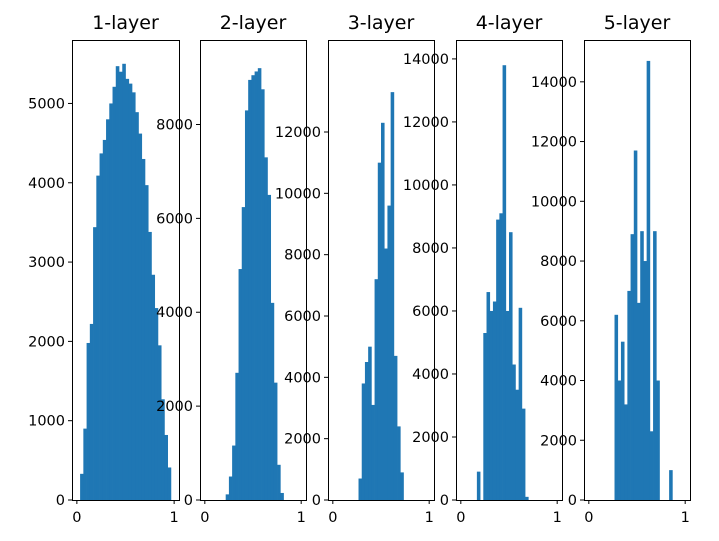 The height and width of the screenshot is (541, 719). What do you see at coordinates (426, 60) in the screenshot?
I see `y-tick-label: 14000` at bounding box center [426, 60].